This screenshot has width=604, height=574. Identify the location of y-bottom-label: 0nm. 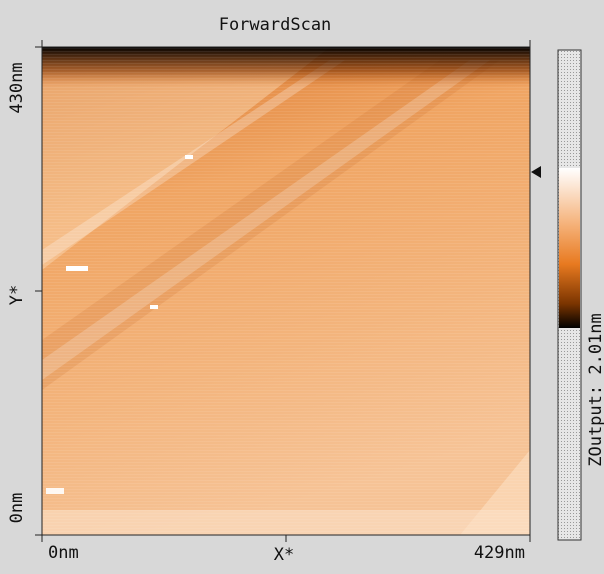
(17, 508).